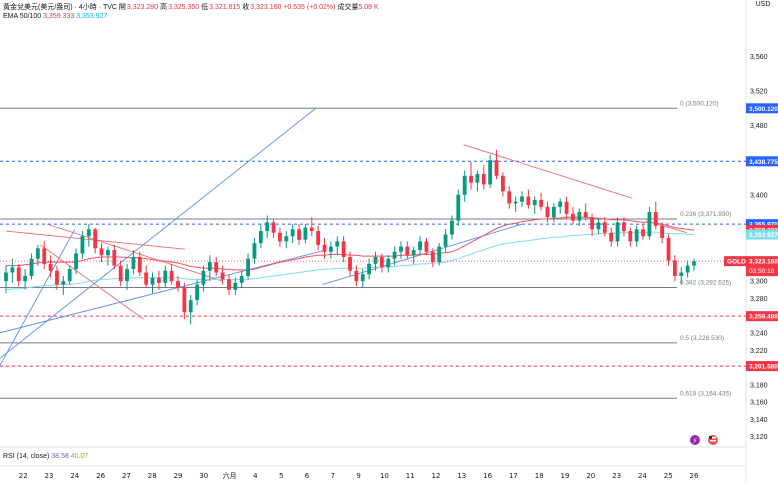 The image size is (778, 483). Describe the element at coordinates (60, 7) in the screenshot. I see `symbol-title: 黃金兌美元(美元/盎司) · 4小時 · TVC` at that location.